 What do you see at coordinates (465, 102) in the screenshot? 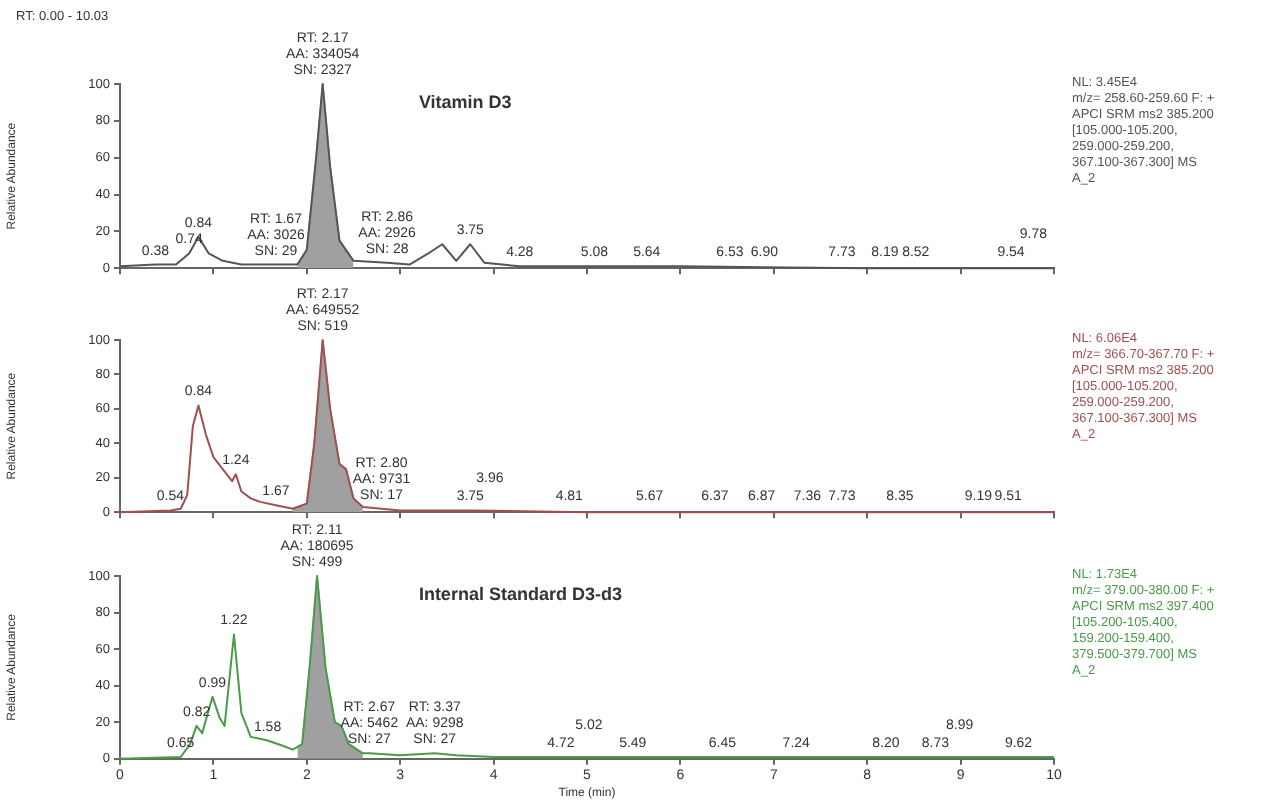
I see `chart-title: Vitamin D3` at bounding box center [465, 102].